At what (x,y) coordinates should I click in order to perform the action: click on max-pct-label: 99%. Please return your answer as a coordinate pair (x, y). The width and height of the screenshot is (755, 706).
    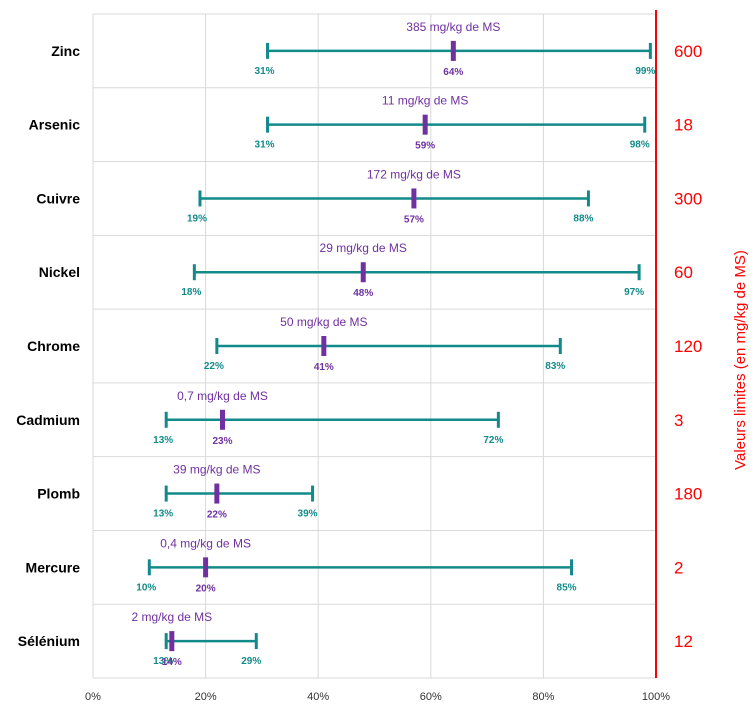
    Looking at the image, I should click on (645, 71).